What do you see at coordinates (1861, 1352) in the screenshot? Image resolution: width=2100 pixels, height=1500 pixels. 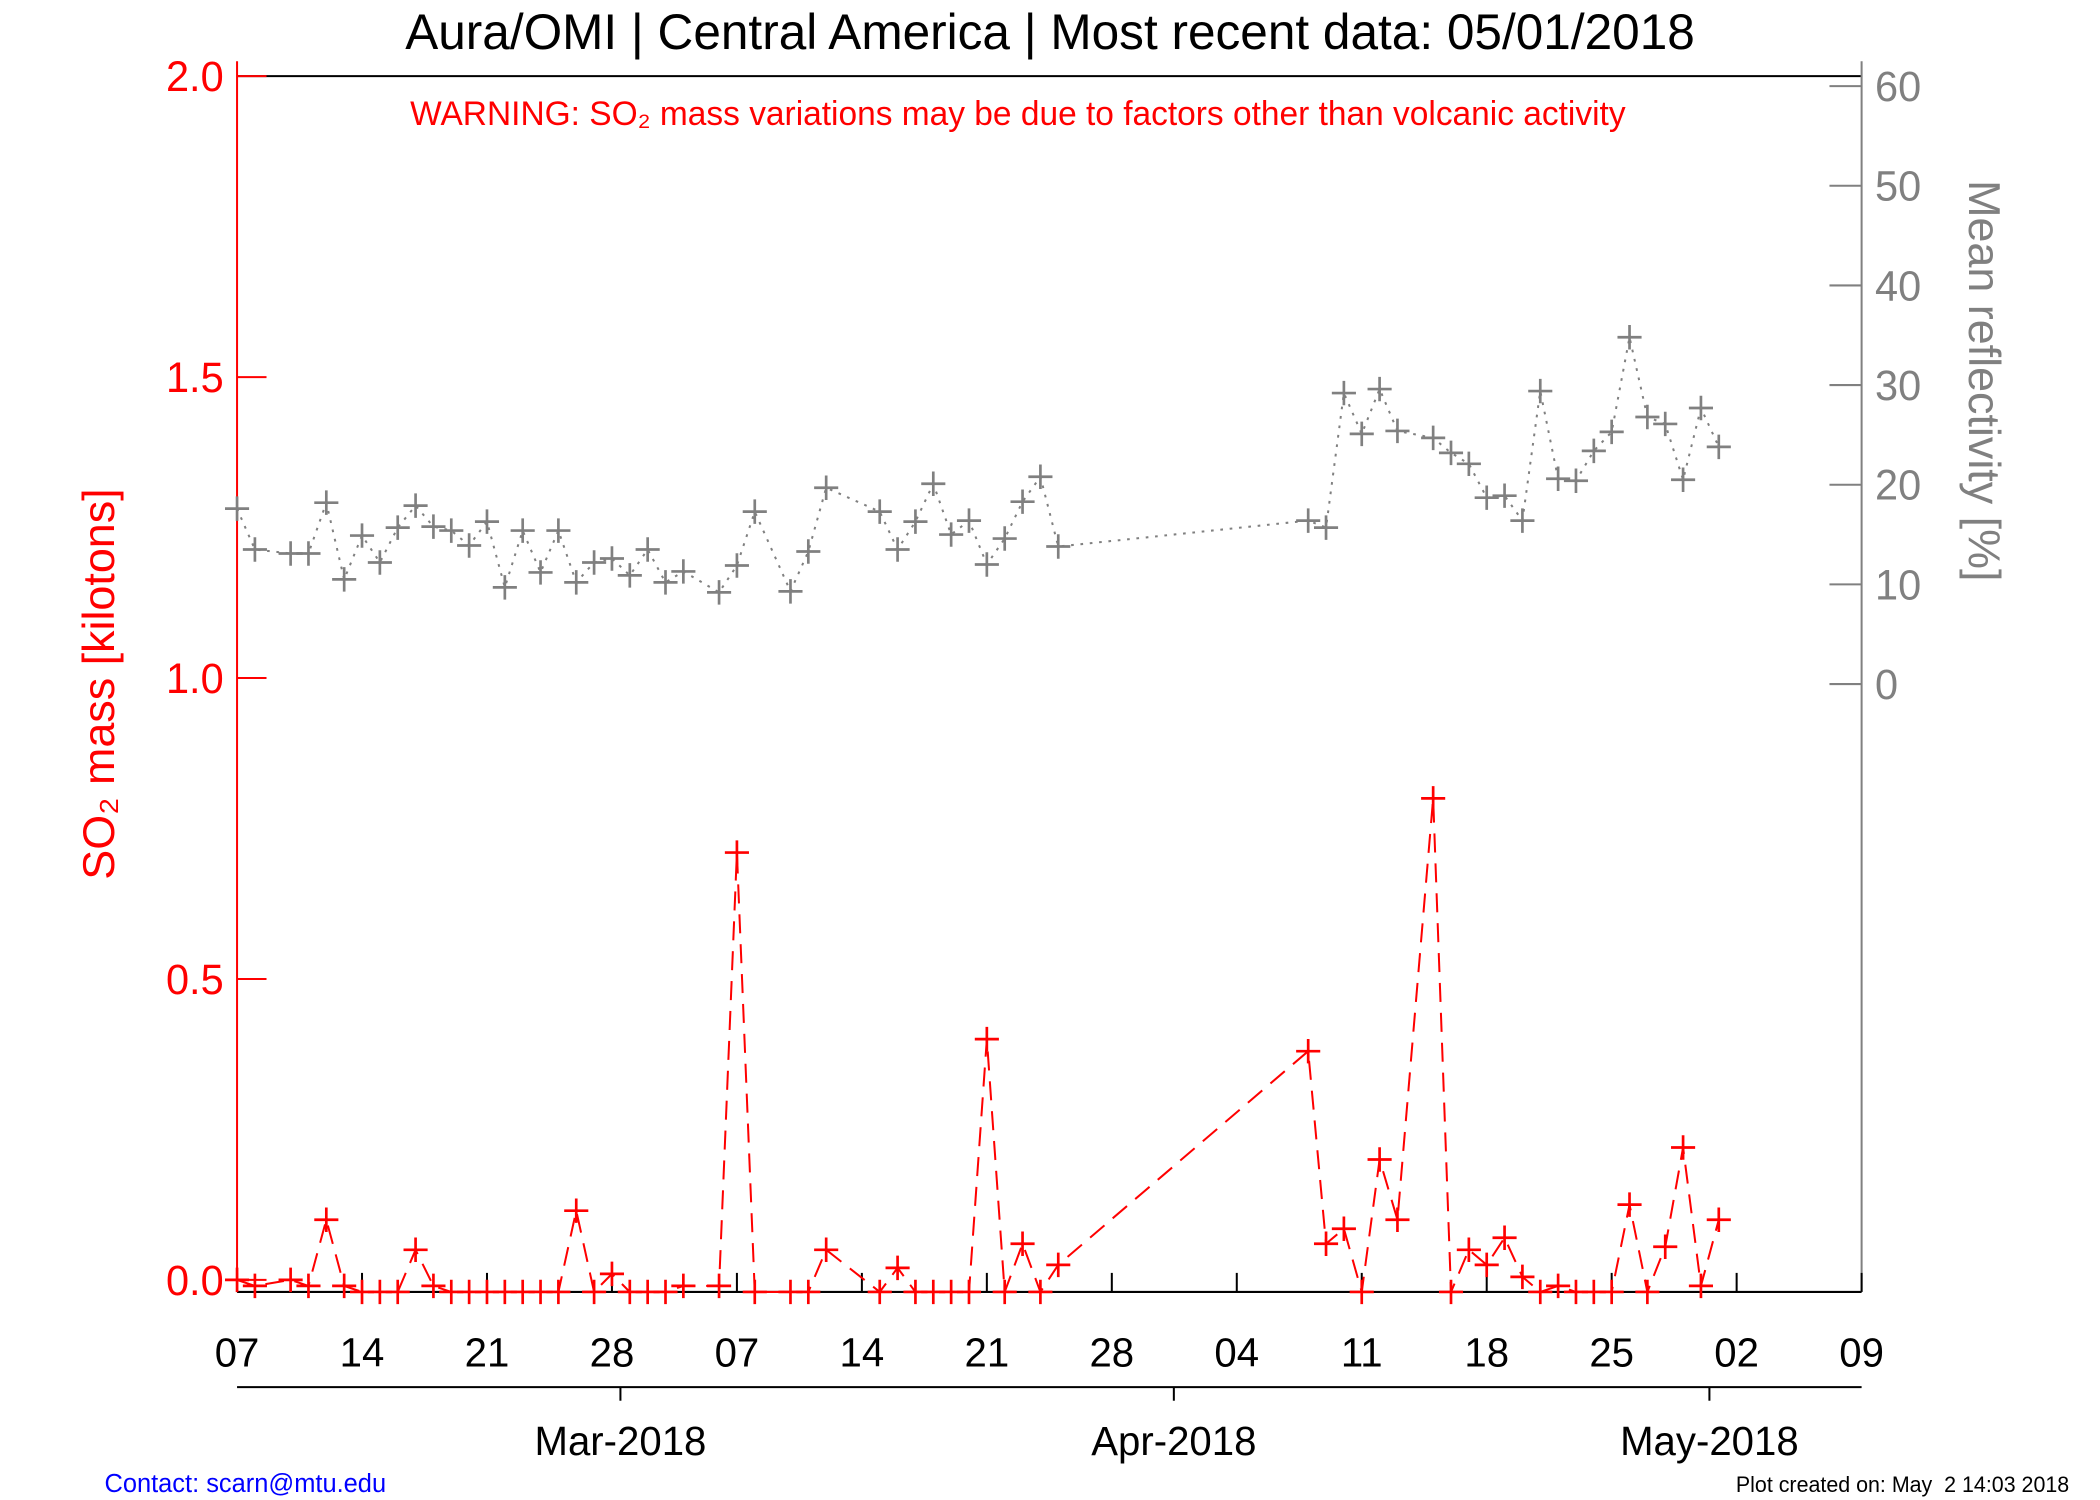 I see `x-tick-label: 09` at bounding box center [1861, 1352].